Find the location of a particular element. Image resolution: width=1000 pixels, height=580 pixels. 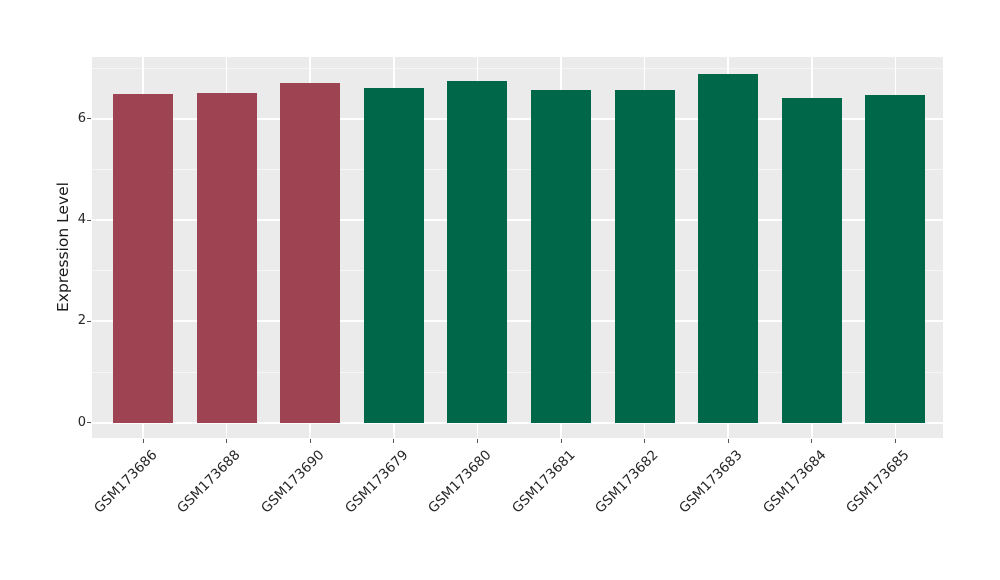

bar-gsm173682 is located at coordinates (644, 256).